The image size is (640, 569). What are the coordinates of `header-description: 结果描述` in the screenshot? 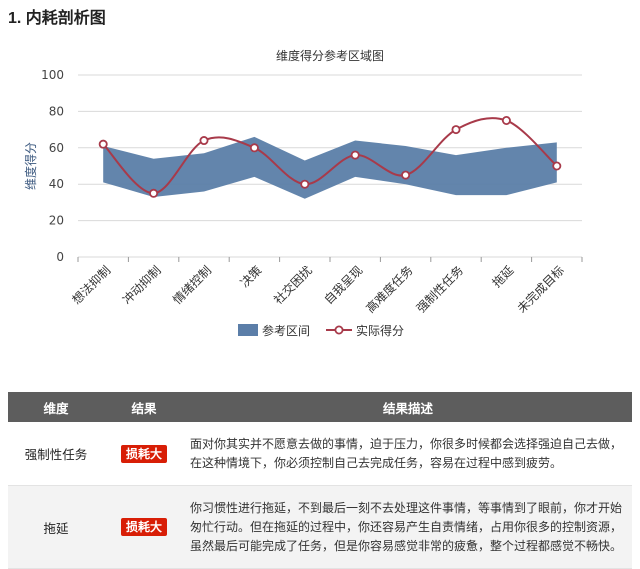 It's located at (408, 407).